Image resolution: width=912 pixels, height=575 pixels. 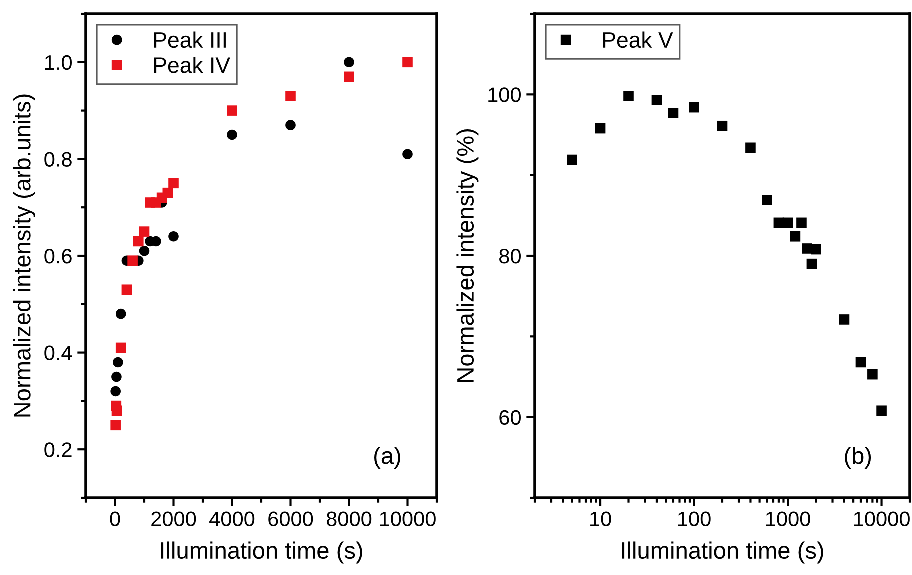 I want to click on y-tick-label: 0.6, so click(x=58, y=256).